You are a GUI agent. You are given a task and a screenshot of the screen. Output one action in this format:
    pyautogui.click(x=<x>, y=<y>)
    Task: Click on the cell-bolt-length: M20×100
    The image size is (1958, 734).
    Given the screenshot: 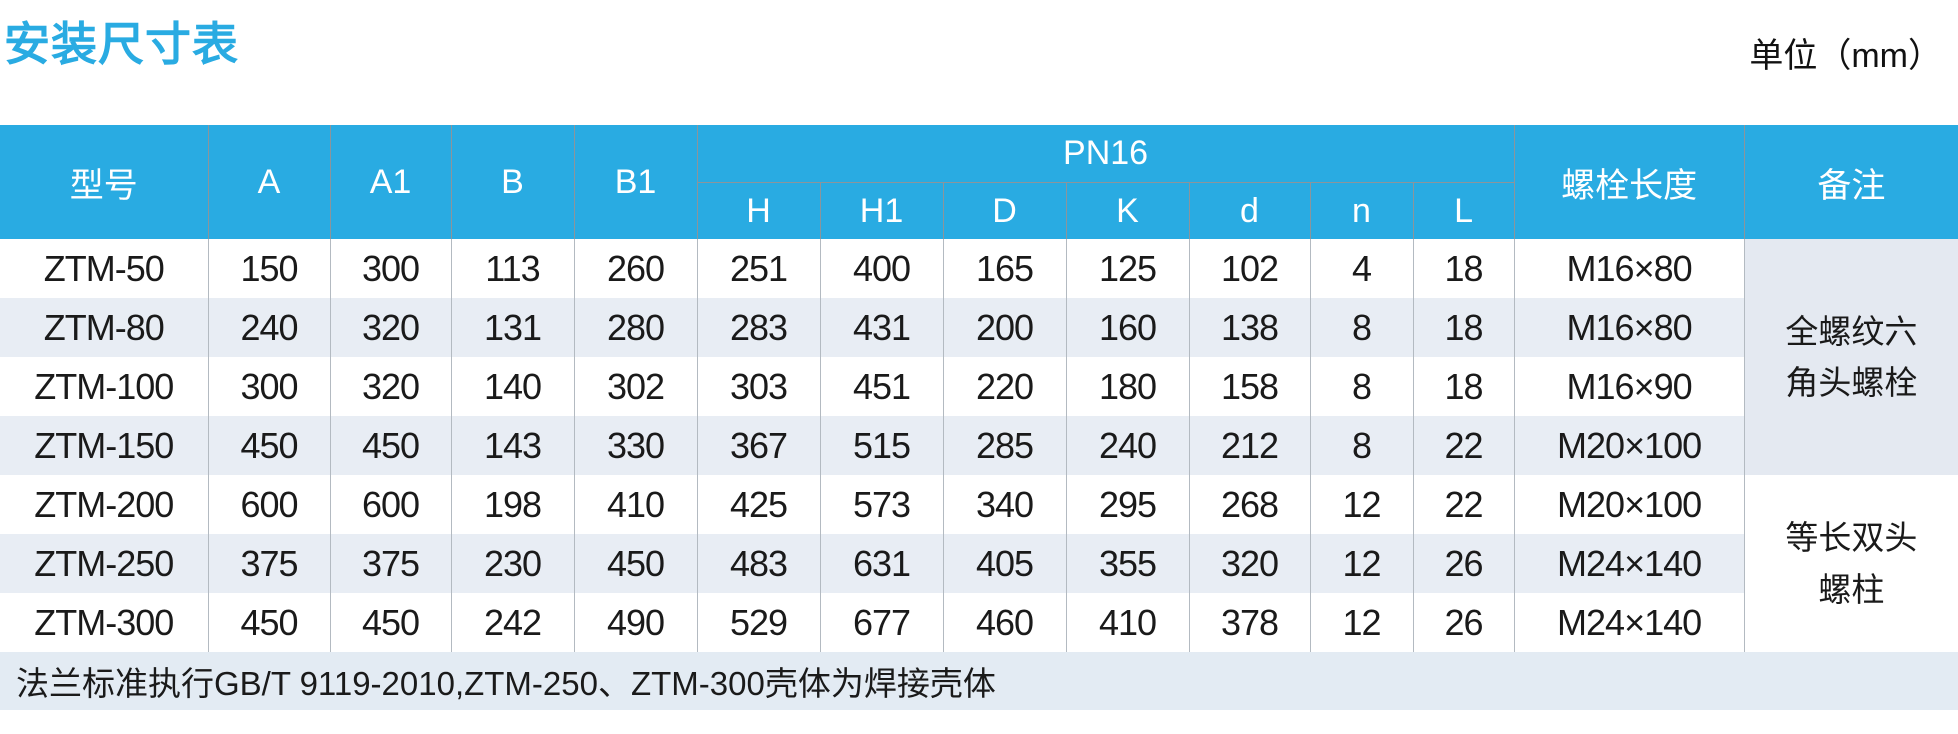 What is the action you would take?
    pyautogui.click(x=1629, y=445)
    